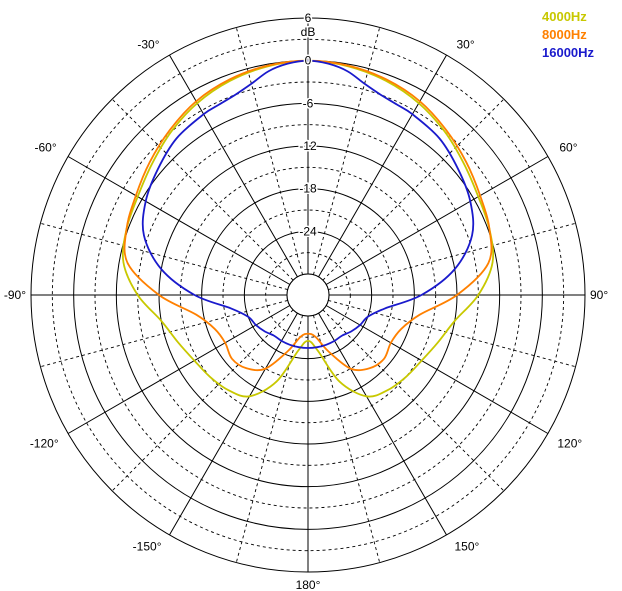 Image resolution: width=622 pixels, height=591 pixels. Describe the element at coordinates (599, 295) in the screenshot. I see `angle-tick-label: 90°` at that location.